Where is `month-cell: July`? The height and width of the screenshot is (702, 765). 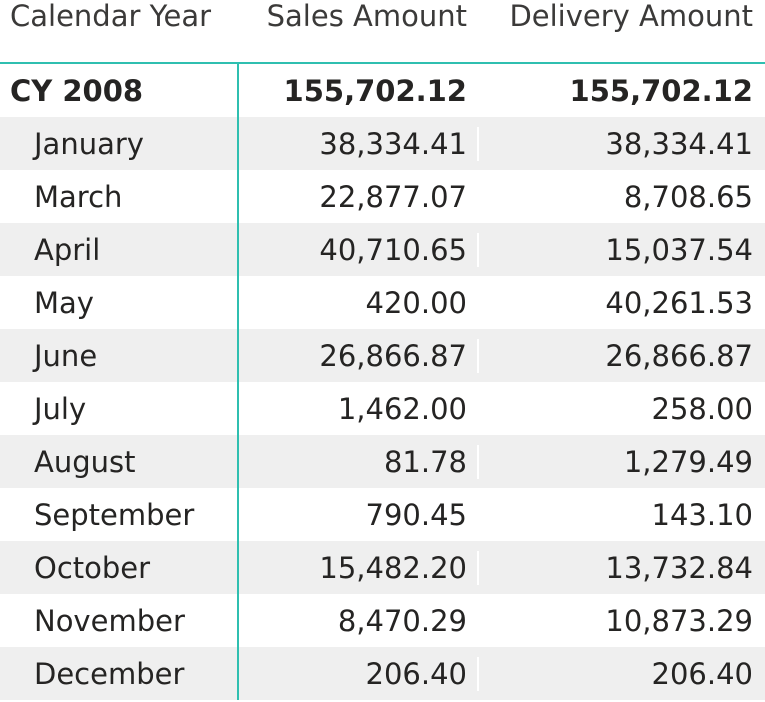 month-cell: July is located at coordinates (60, 408).